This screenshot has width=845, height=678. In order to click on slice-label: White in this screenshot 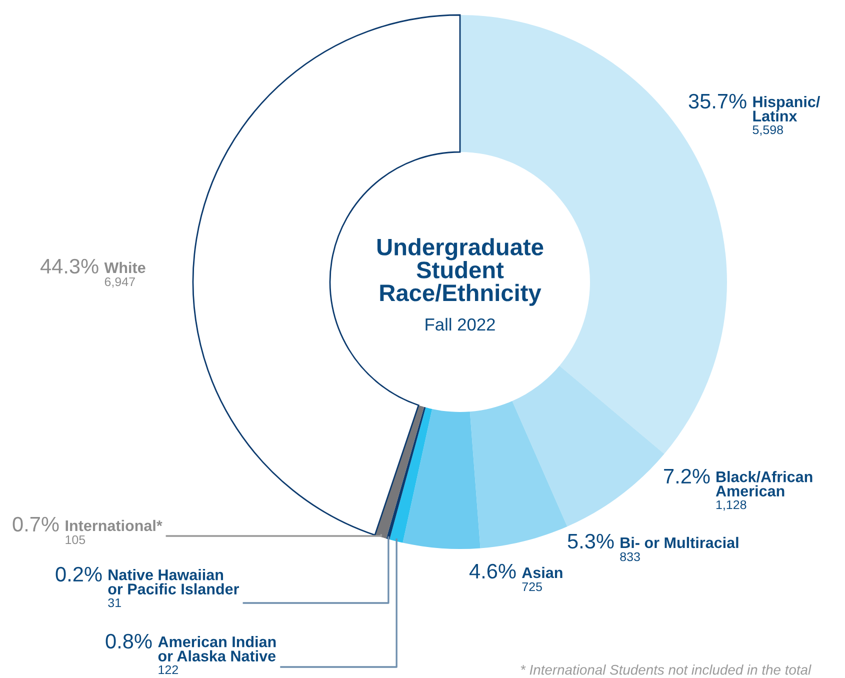, I will do `click(125, 268)`.